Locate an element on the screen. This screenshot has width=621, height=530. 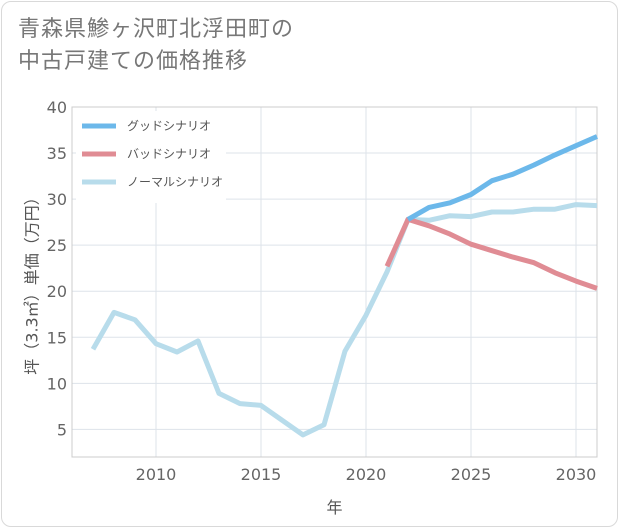
y-tick-label: 15 is located at coordinates (57, 337).